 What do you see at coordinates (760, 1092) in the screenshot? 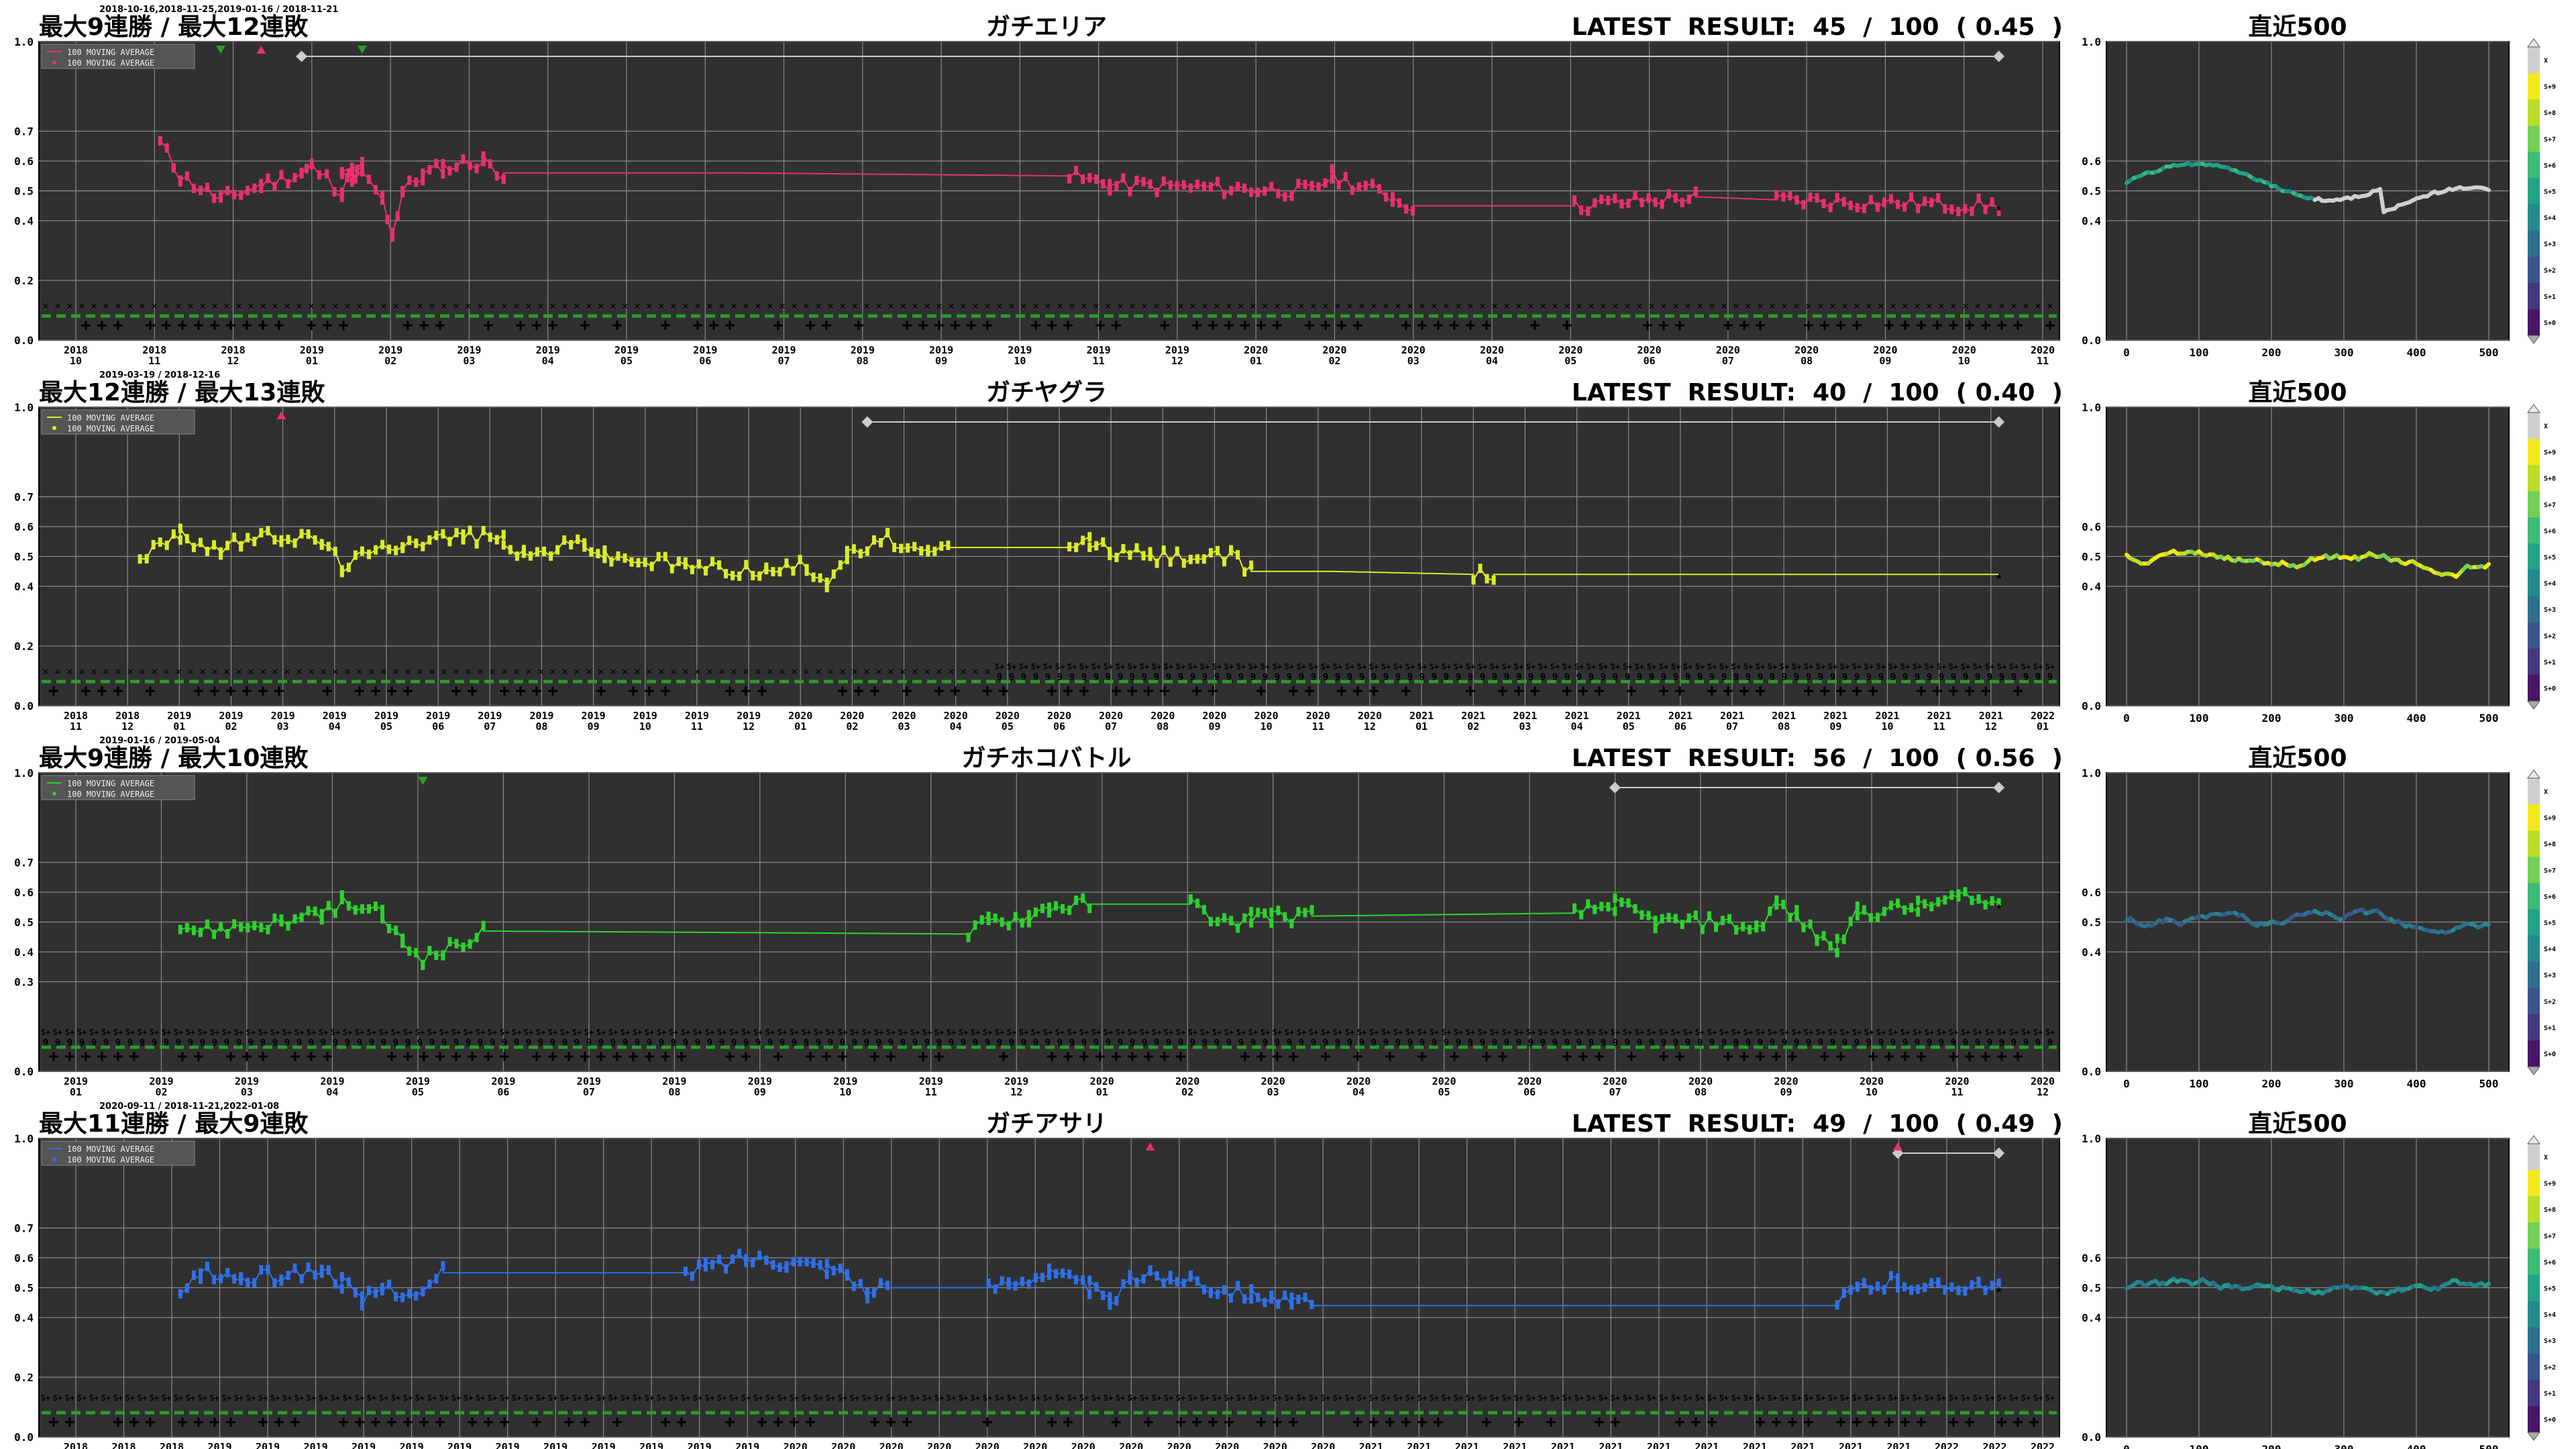
I see `x-tick-month: 09` at bounding box center [760, 1092].